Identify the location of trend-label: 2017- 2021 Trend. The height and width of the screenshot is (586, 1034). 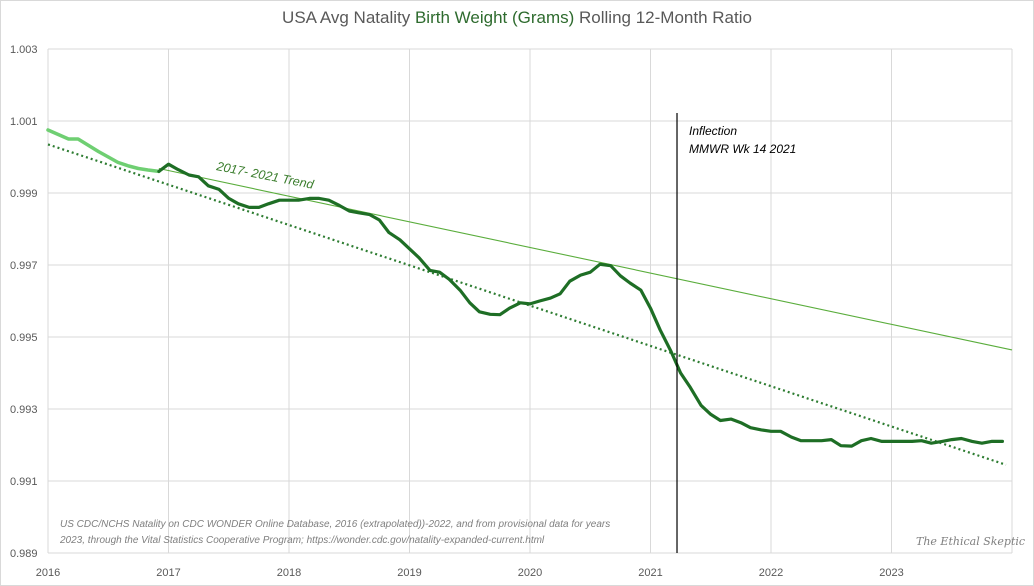
(264, 175).